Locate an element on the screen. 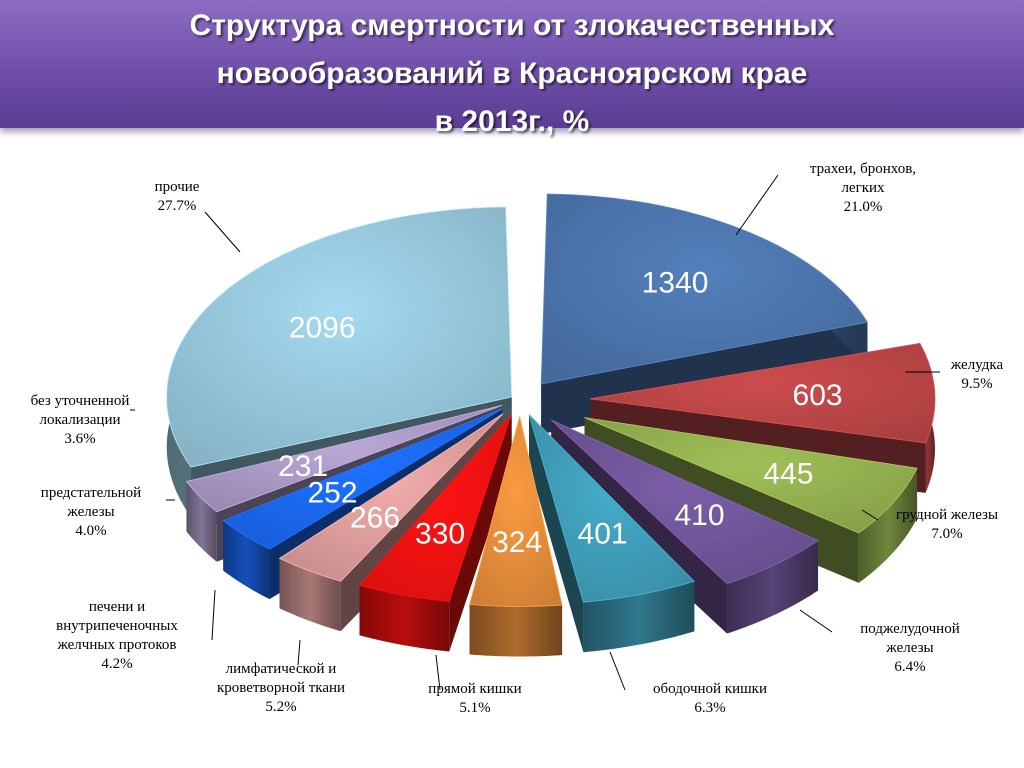 The width and height of the screenshot is (1024, 768). label-text: прямой кишки is located at coordinates (475, 689).